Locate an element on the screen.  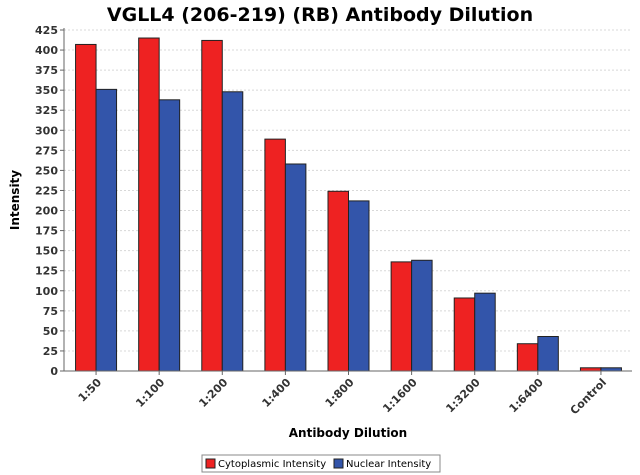
y-tick-label: 75 is located at coordinates (50, 311).